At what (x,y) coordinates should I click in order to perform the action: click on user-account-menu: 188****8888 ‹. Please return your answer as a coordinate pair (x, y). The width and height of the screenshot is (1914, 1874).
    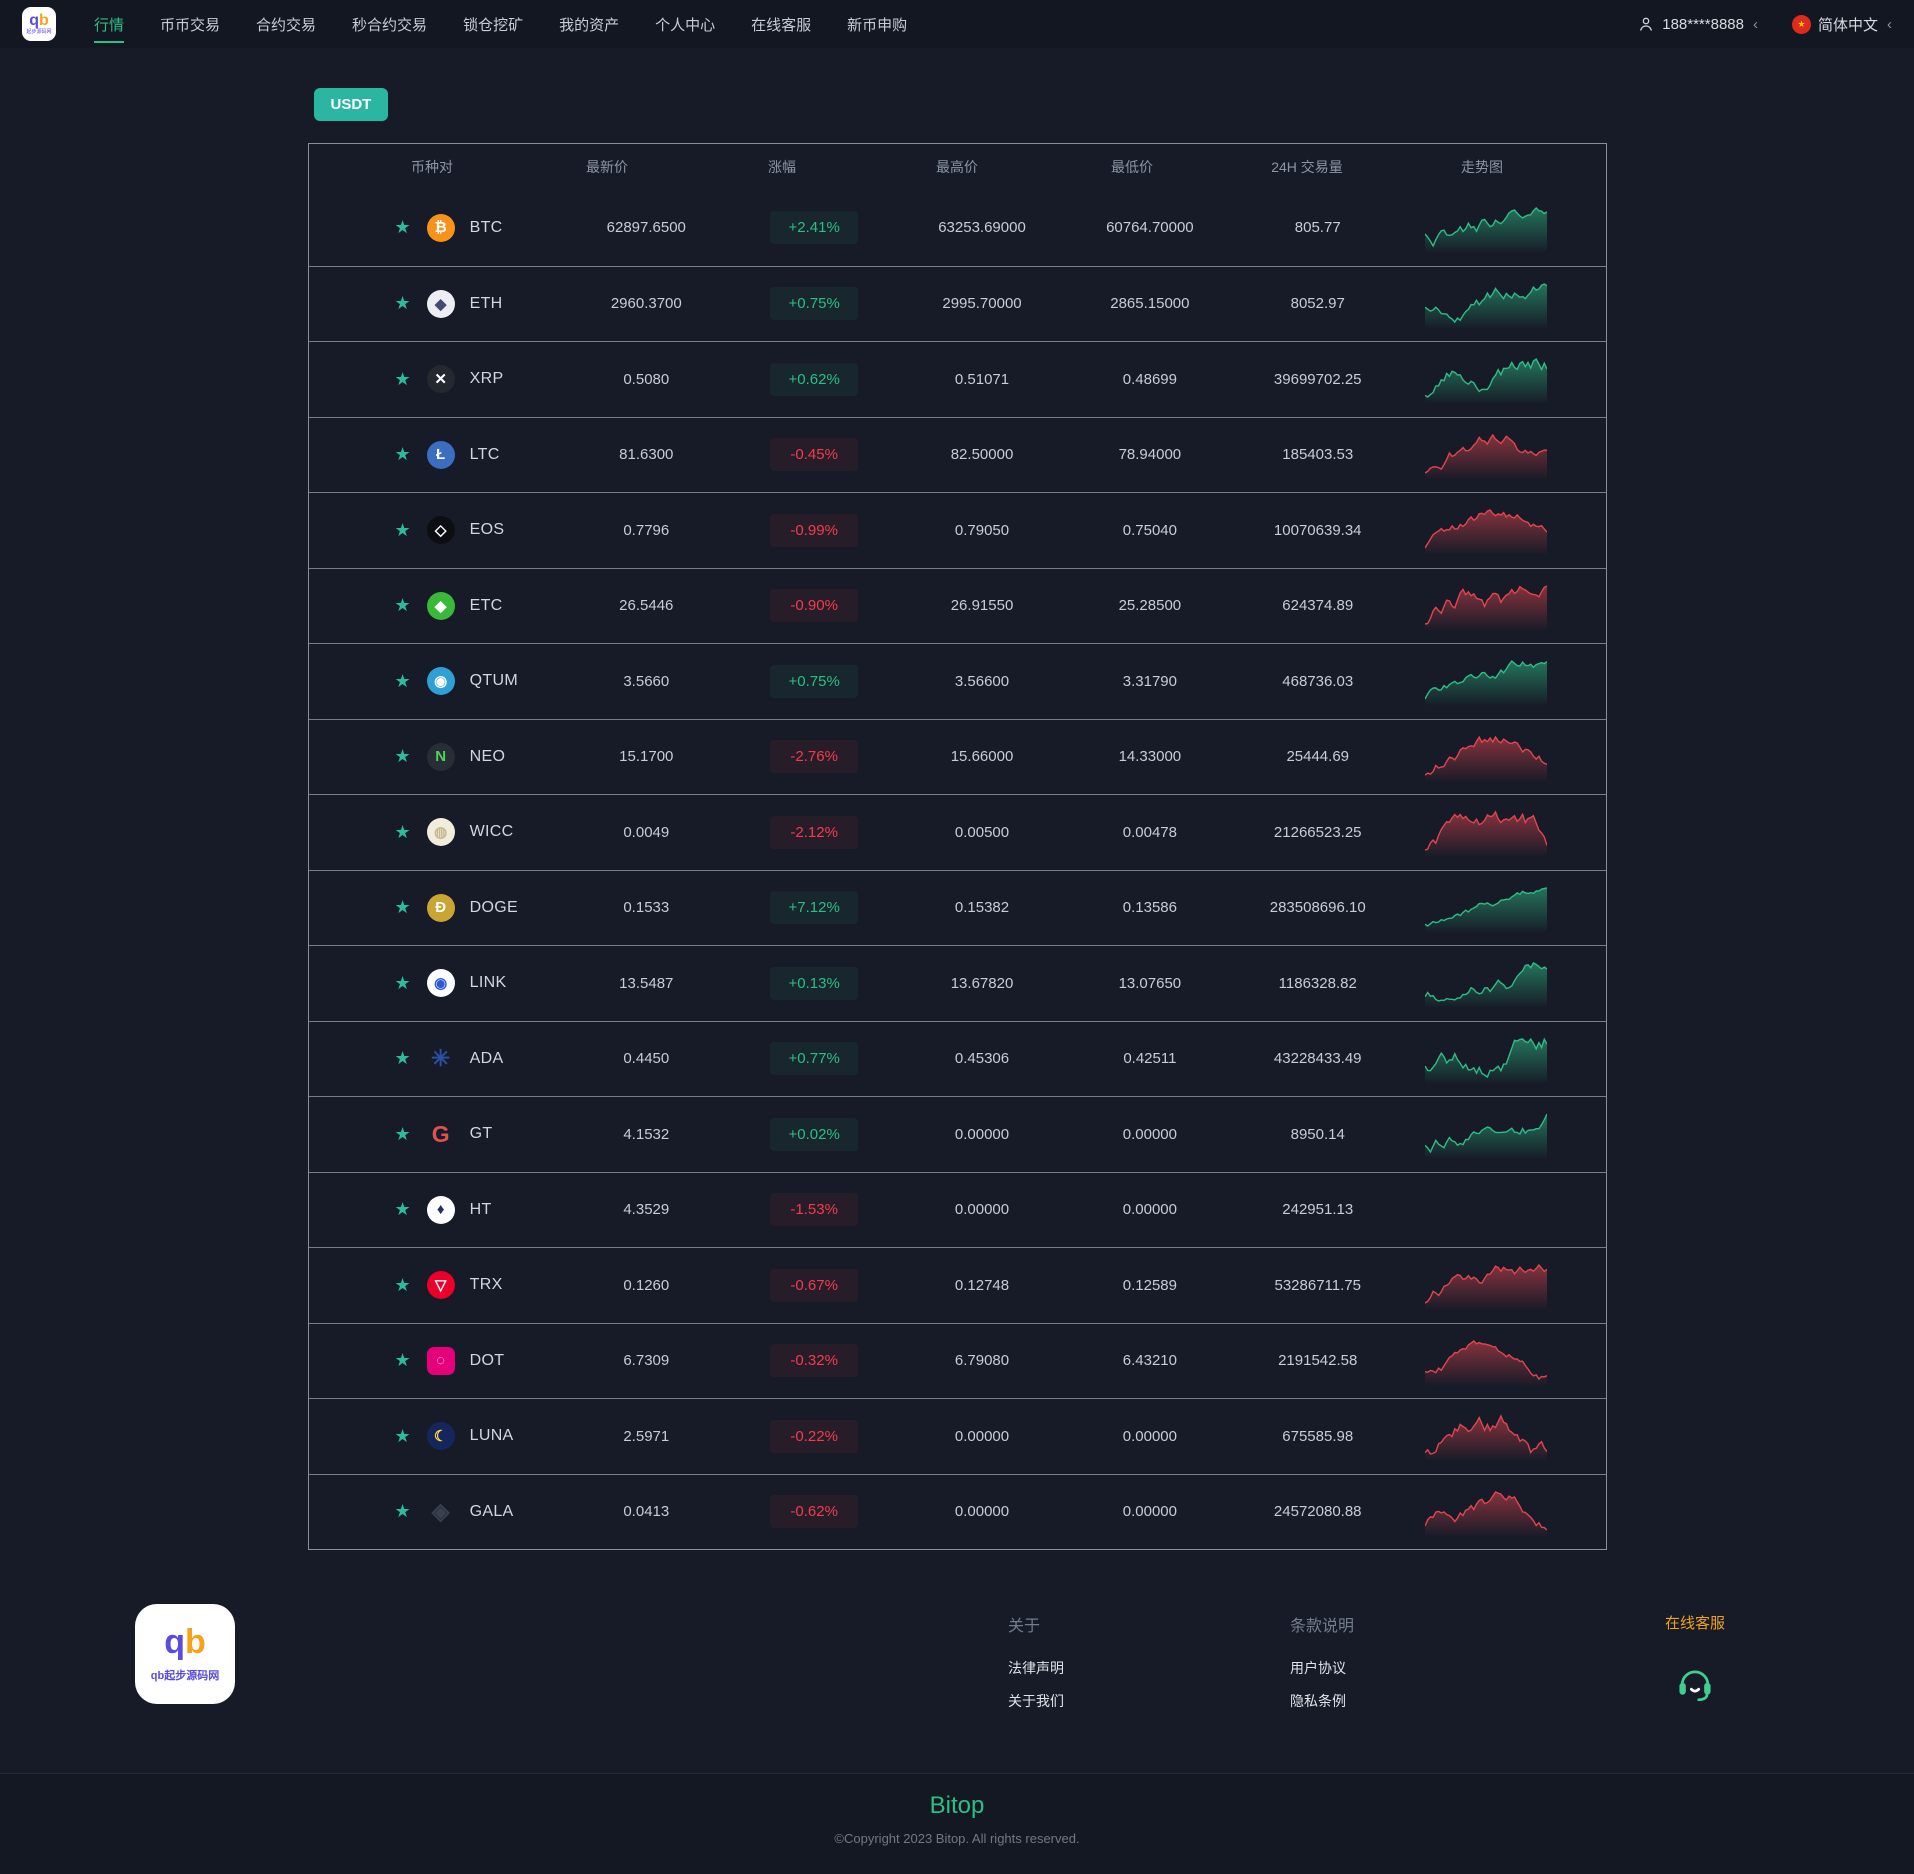
    Looking at the image, I should click on (1697, 24).